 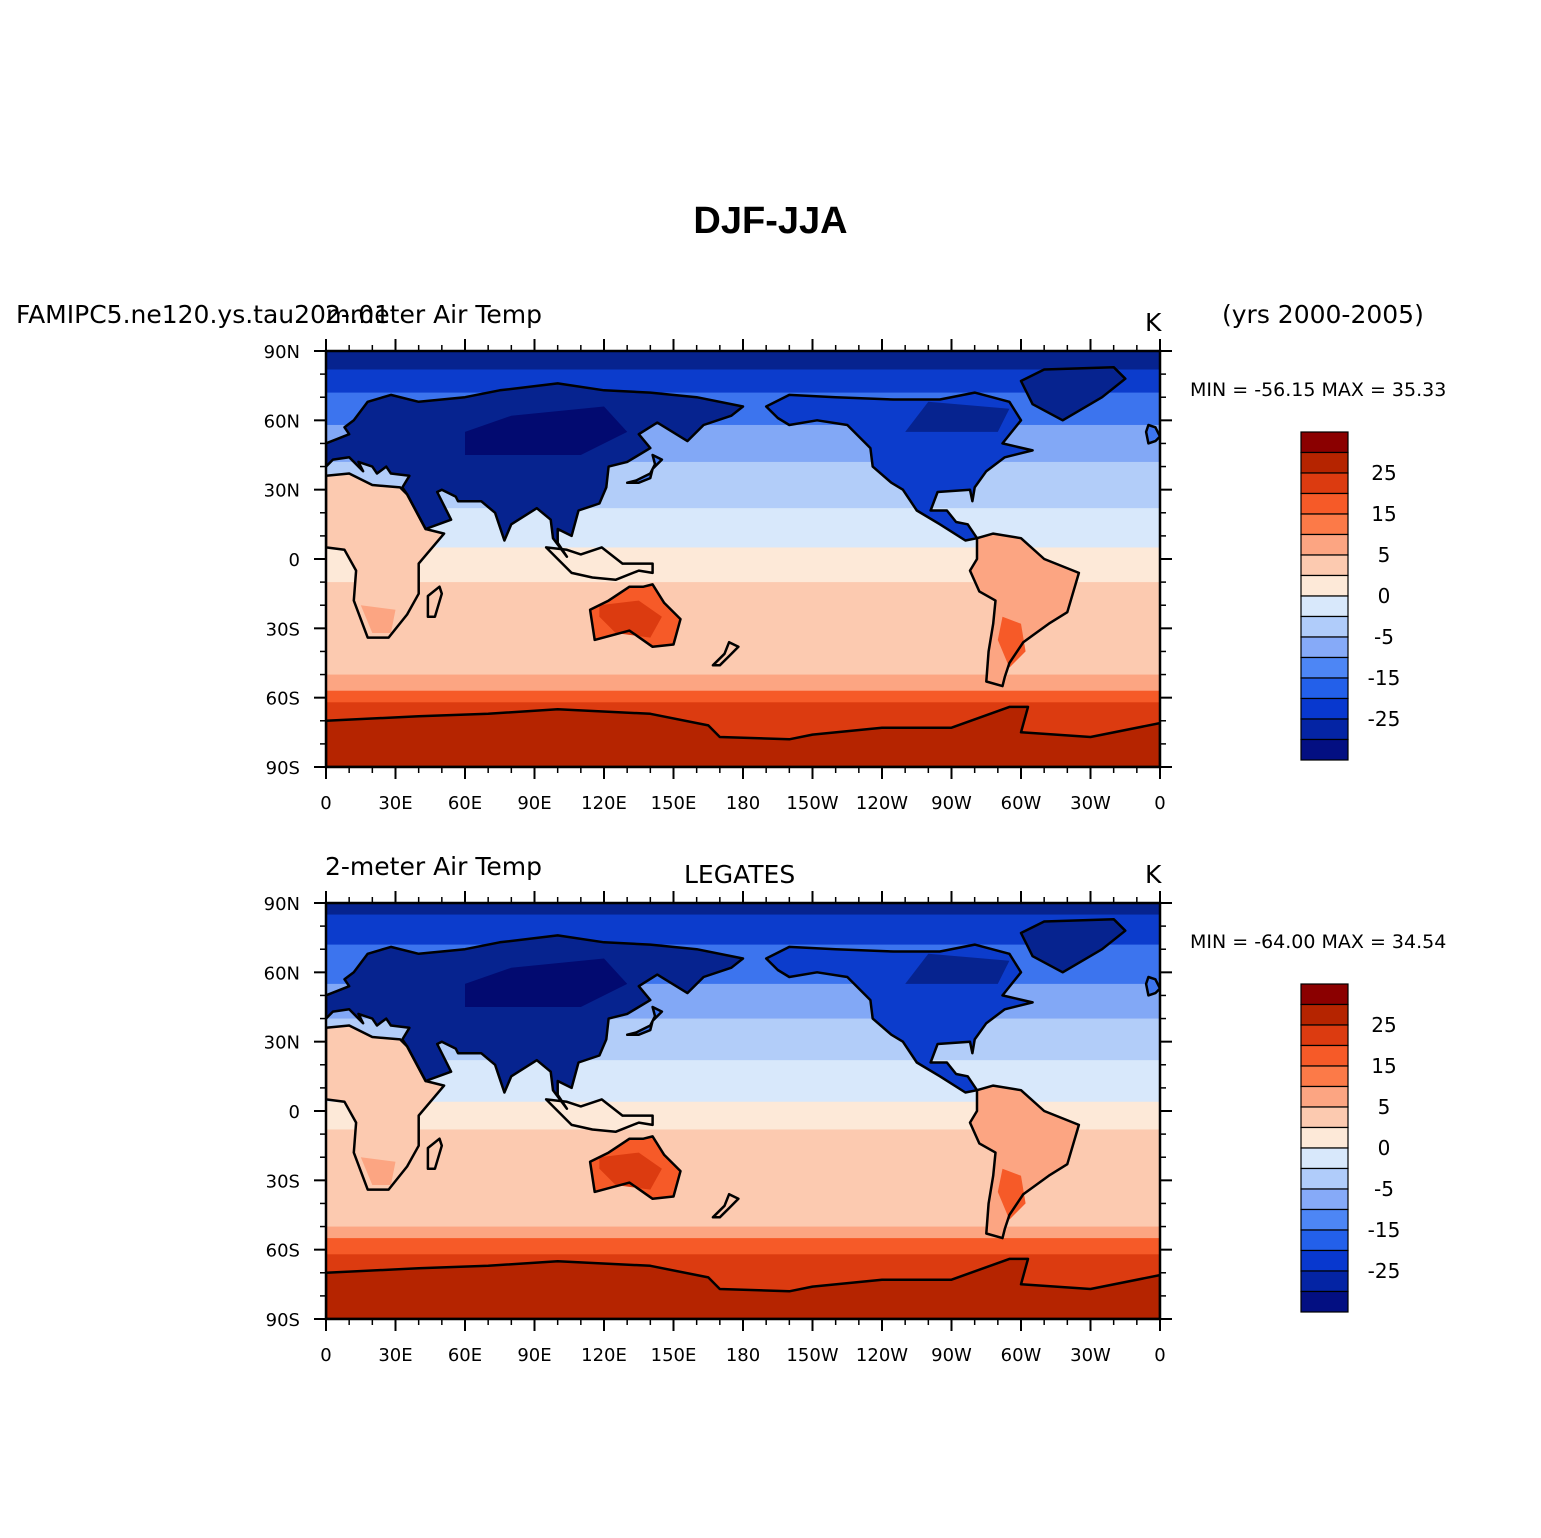 I want to click on panel2-variable-label: 2-meter Air Temp, so click(x=433, y=866).